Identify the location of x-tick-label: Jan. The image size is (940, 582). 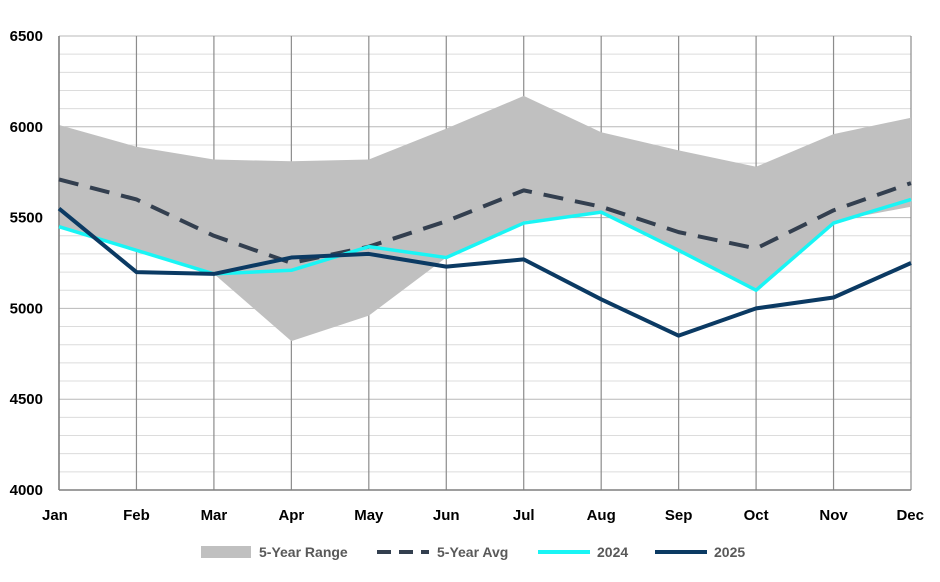
(55, 515).